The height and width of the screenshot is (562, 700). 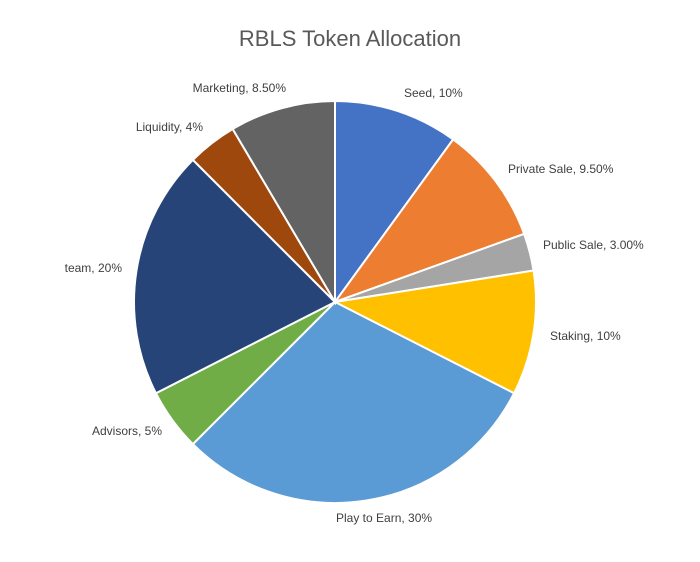 I want to click on data-label-staking: Staking, 10%, so click(x=585, y=336).